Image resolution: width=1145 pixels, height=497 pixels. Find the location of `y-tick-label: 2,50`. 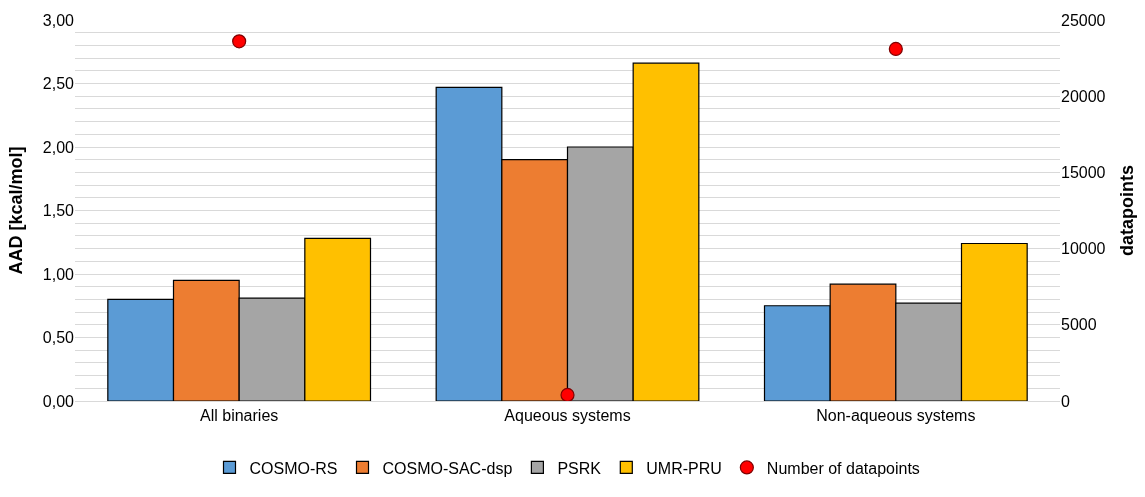

y-tick-label: 2,50 is located at coordinates (58, 84).